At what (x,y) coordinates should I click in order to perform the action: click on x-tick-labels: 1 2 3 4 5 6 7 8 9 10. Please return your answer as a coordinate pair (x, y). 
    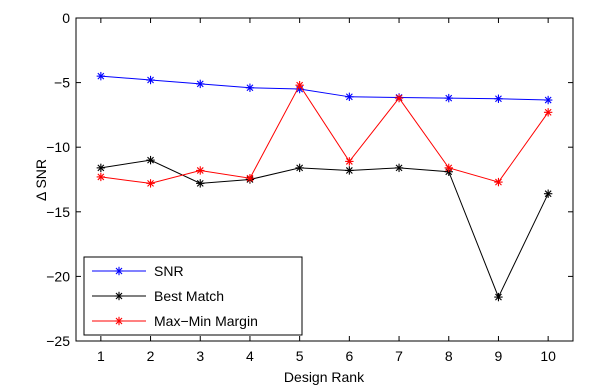
    Looking at the image, I should click on (326, 356).